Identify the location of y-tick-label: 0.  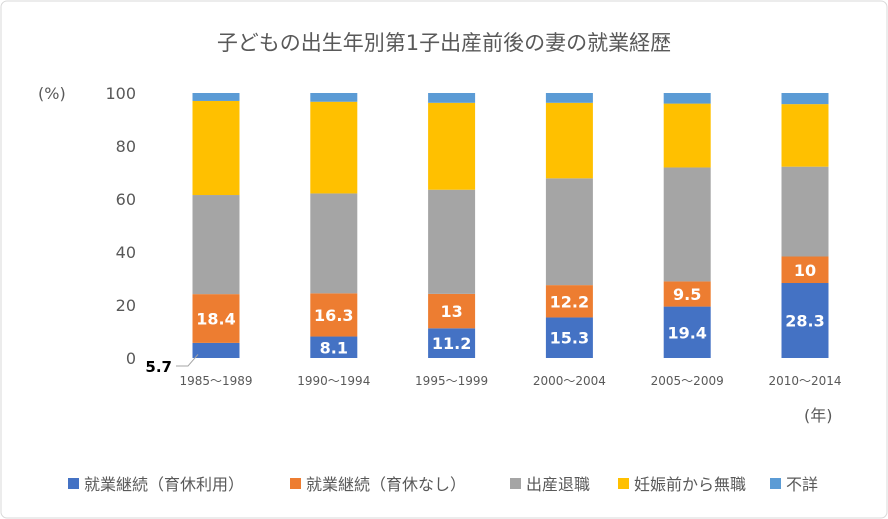
(131, 358).